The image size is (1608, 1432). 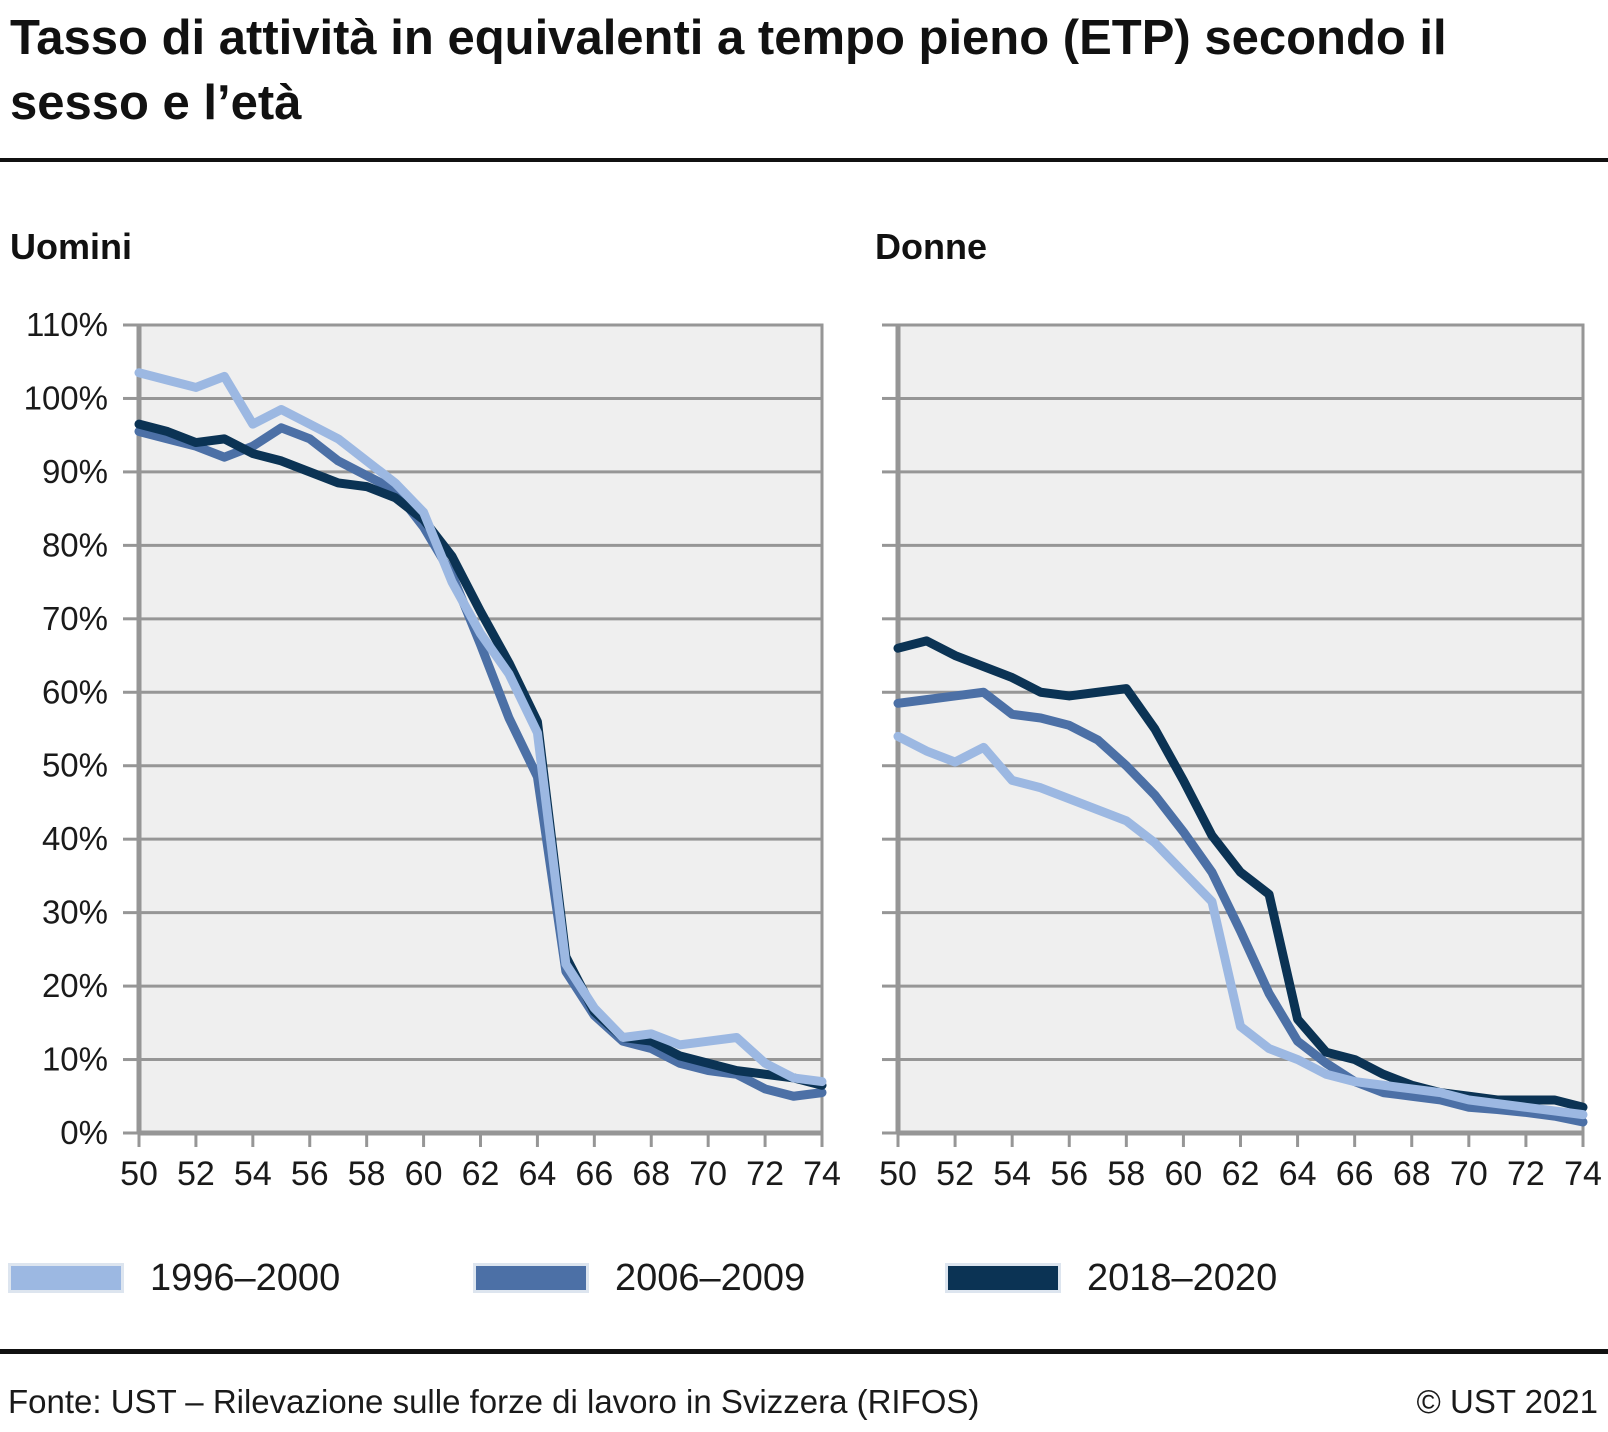 What do you see at coordinates (804, 160) in the screenshot?
I see `title-divider` at bounding box center [804, 160].